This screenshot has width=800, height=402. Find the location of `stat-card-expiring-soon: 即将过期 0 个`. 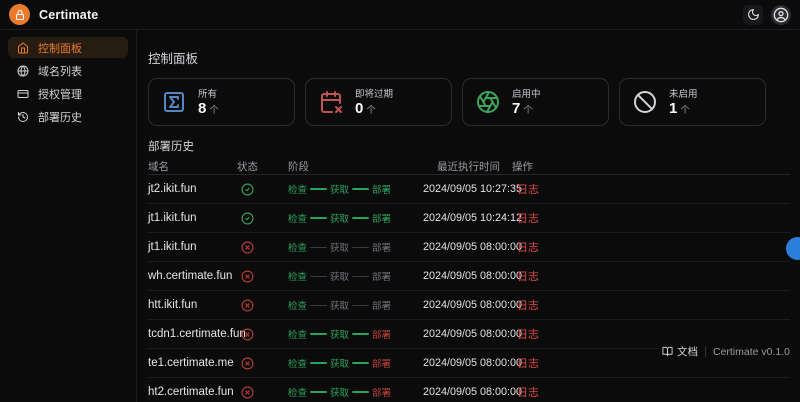

stat-card-expiring-soon: 即将过期 0 个 is located at coordinates (378, 102).